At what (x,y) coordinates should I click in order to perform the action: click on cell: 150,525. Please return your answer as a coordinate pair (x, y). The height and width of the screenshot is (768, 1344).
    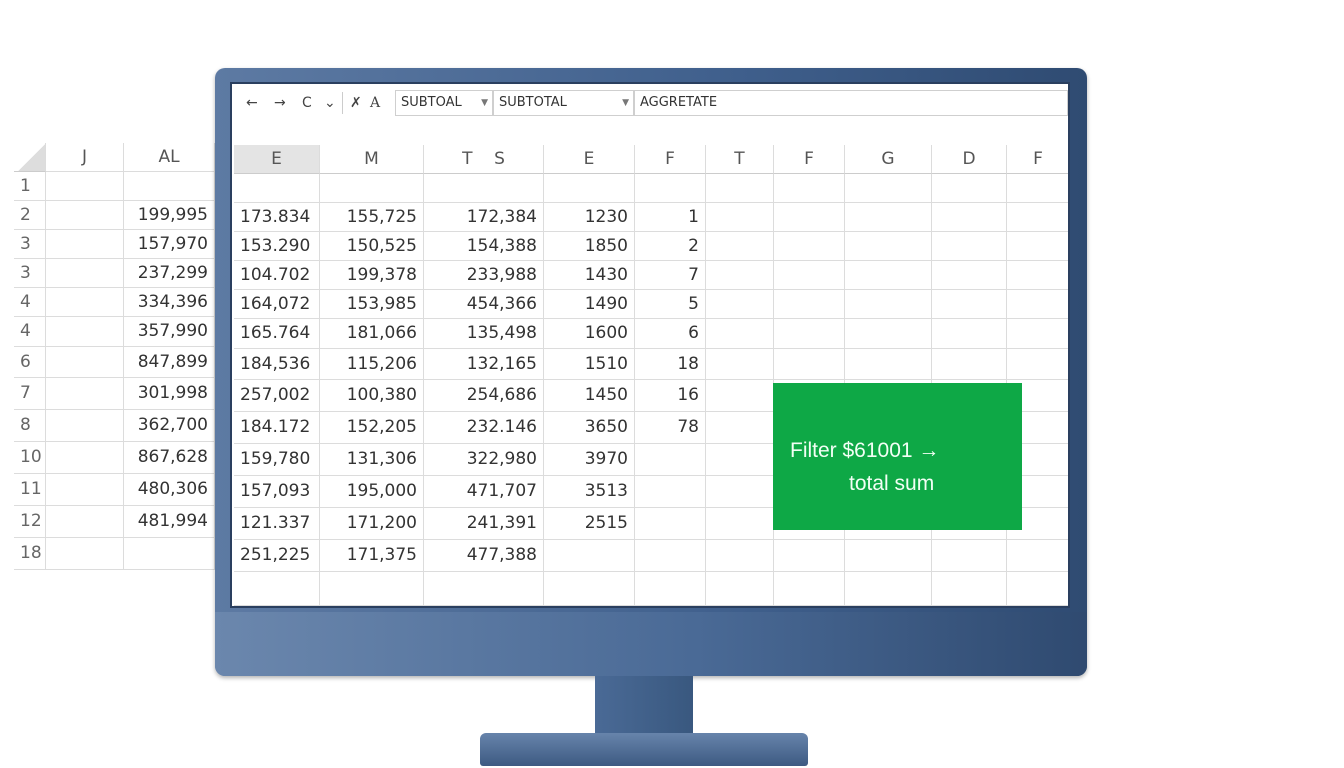
    Looking at the image, I should click on (372, 246).